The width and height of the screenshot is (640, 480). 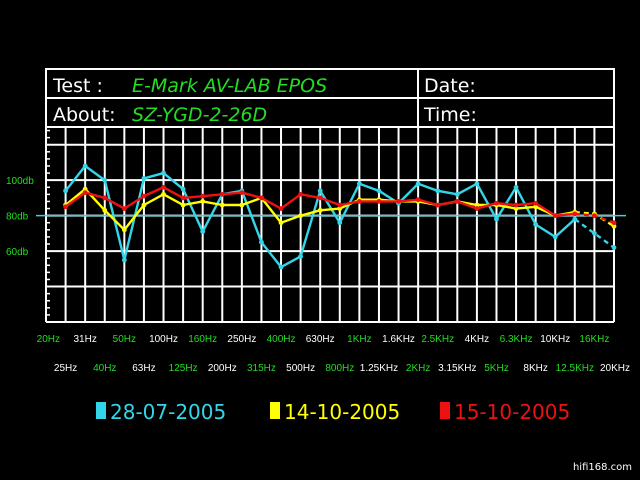 What do you see at coordinates (418, 368) in the screenshot?
I see `x-tick-label: 2KHz` at bounding box center [418, 368].